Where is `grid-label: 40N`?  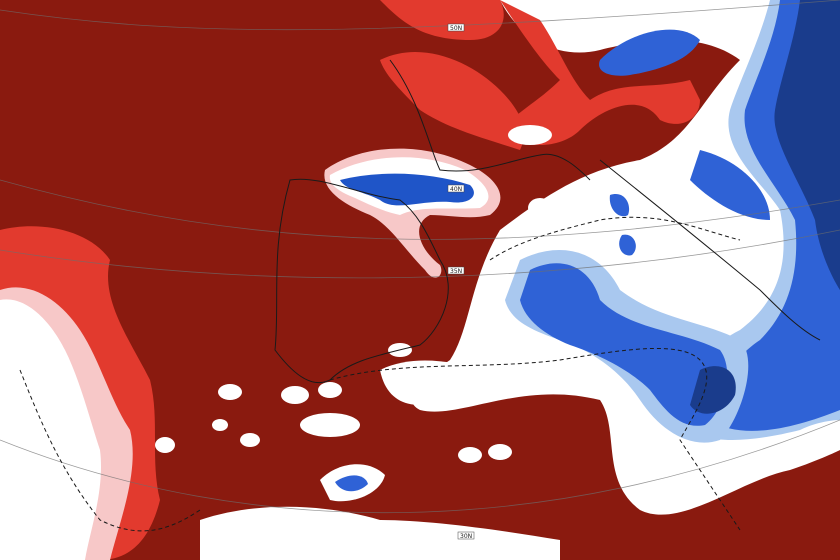
grid-label: 40N is located at coordinates (456, 189).